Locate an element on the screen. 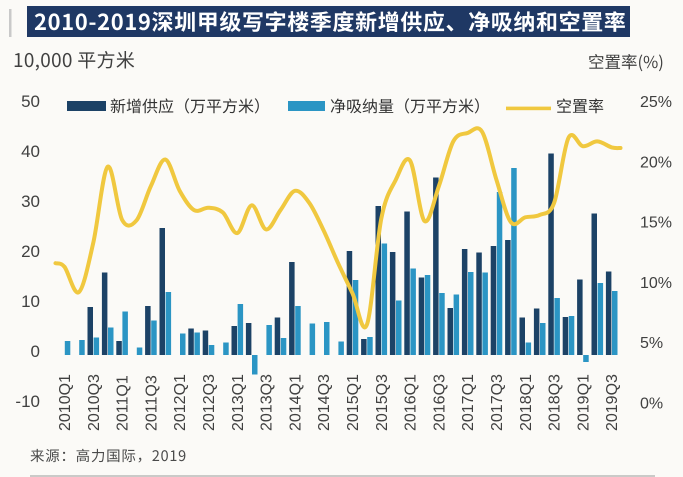  svg-text: 2011Q3 is located at coordinates (151, 403).